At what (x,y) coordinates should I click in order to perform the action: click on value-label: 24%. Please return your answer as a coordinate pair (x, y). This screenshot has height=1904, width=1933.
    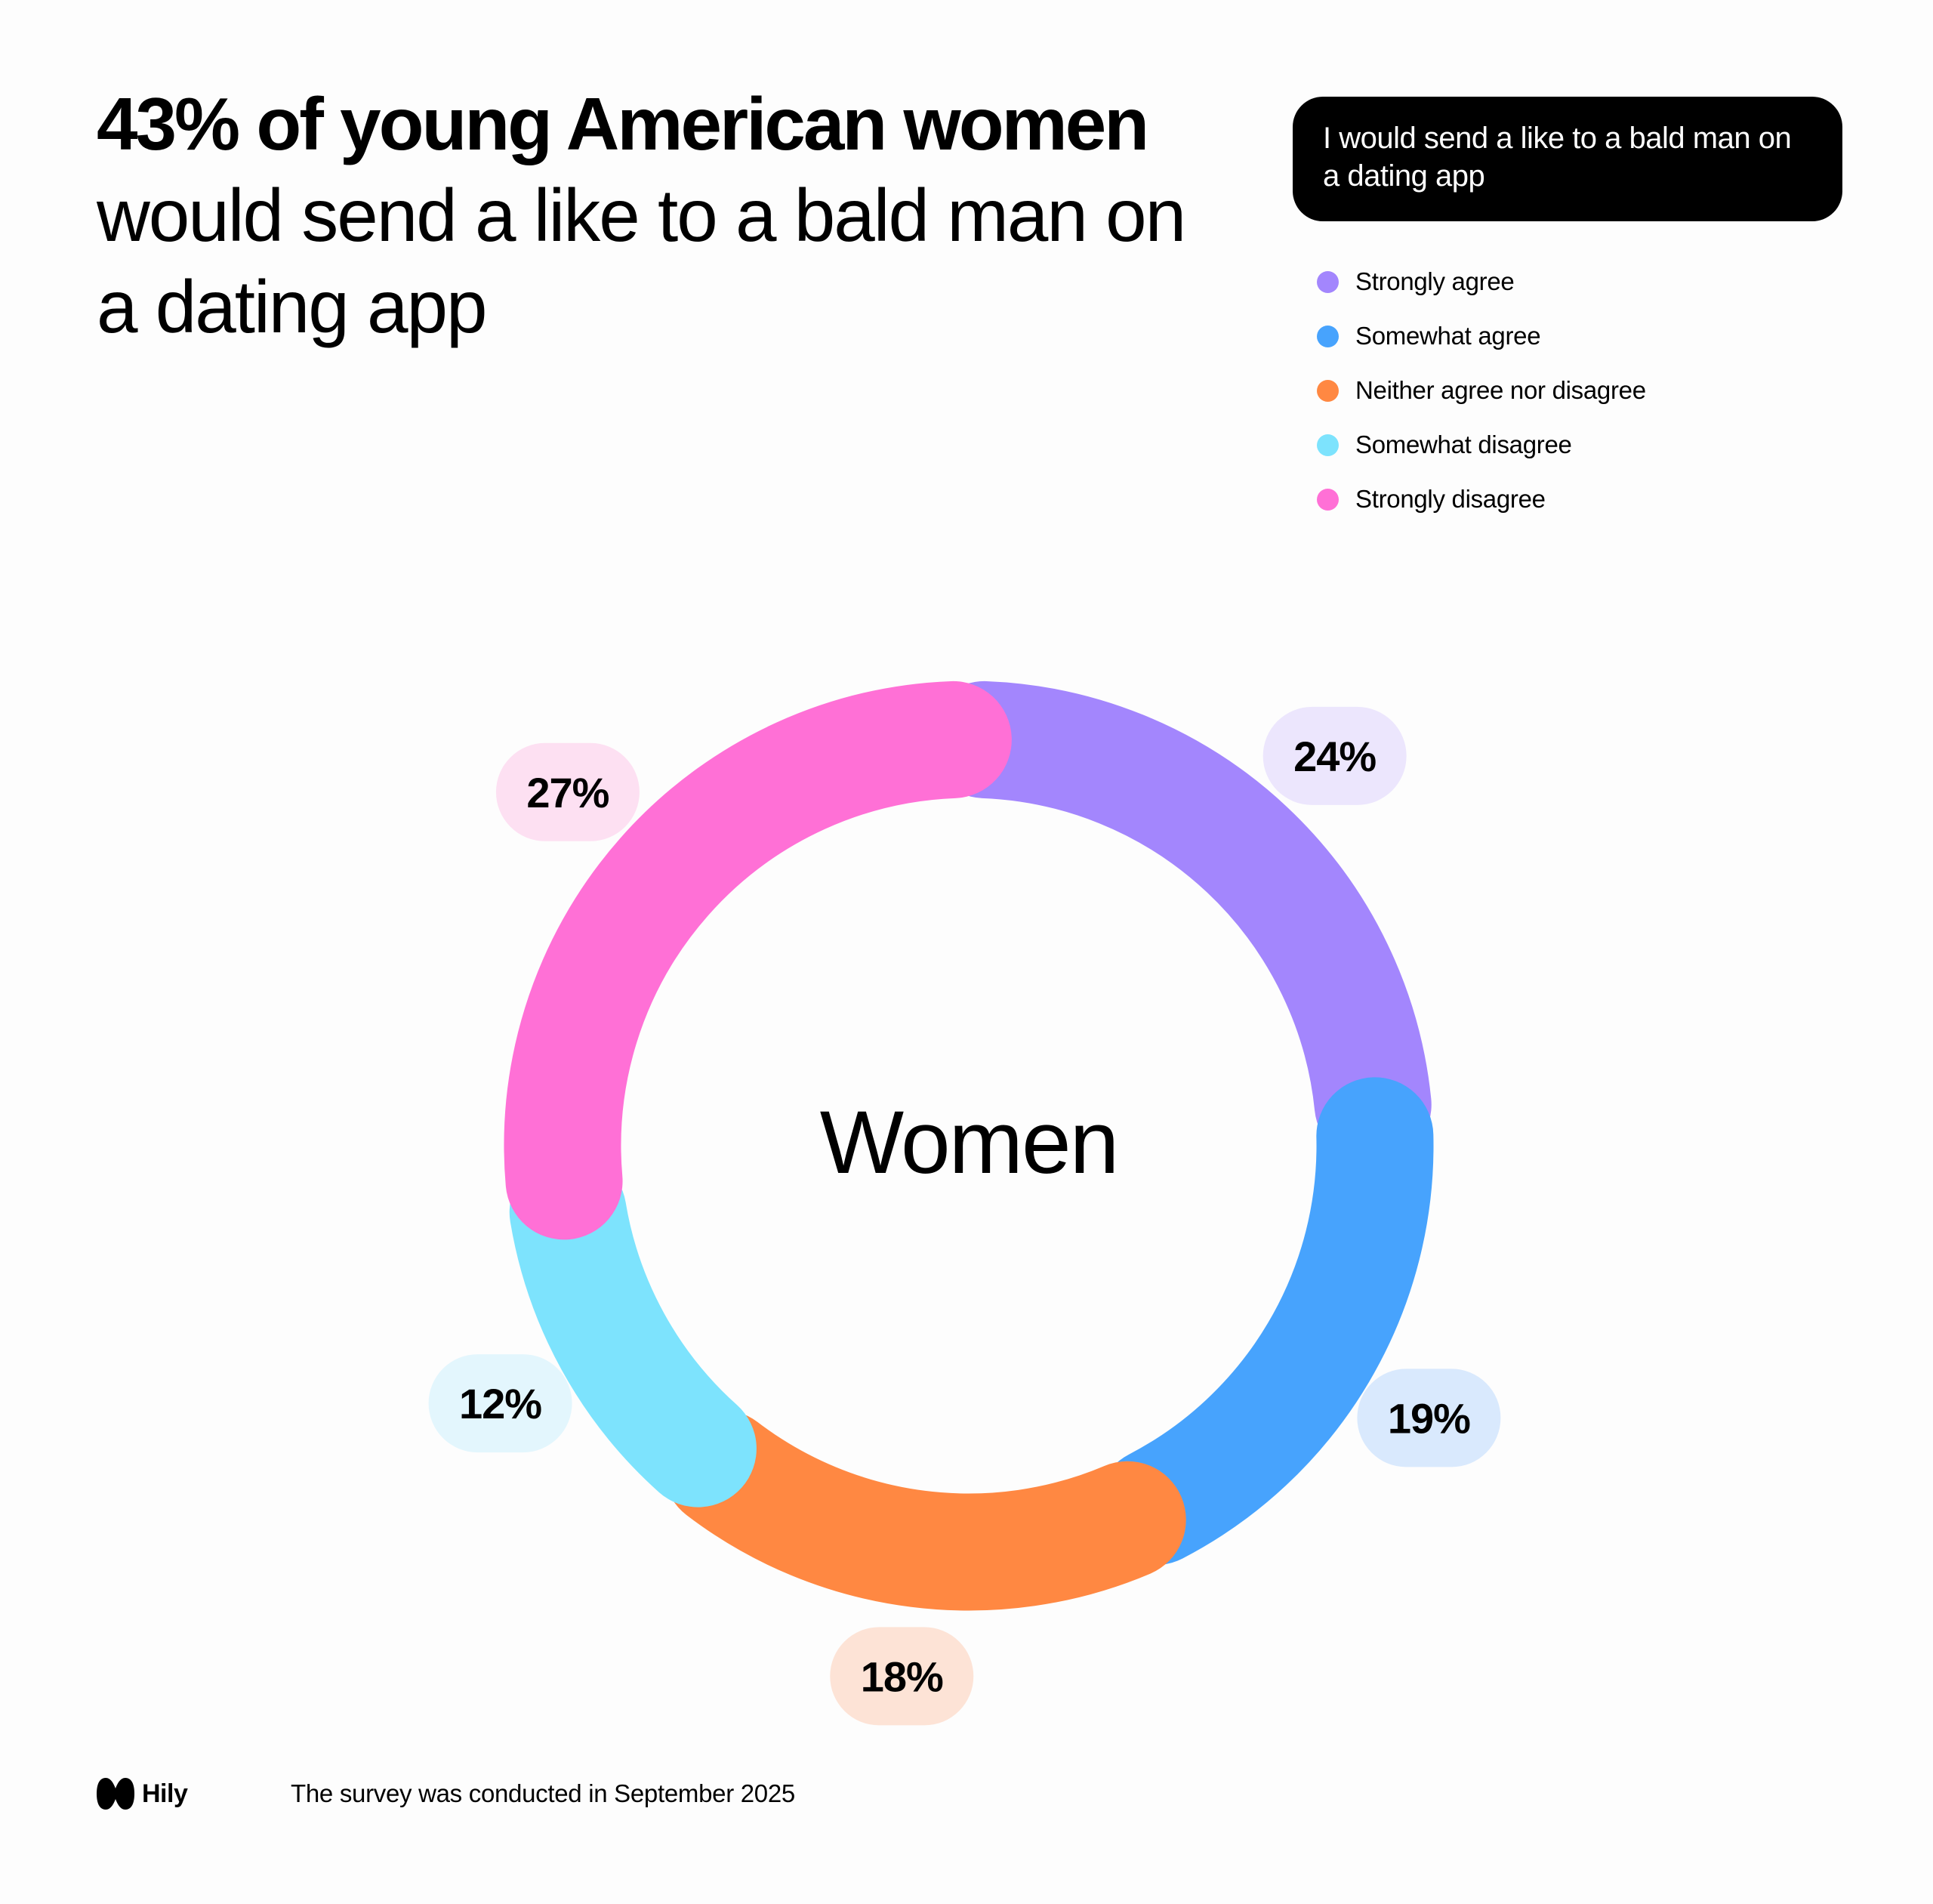
    Looking at the image, I should click on (1334, 756).